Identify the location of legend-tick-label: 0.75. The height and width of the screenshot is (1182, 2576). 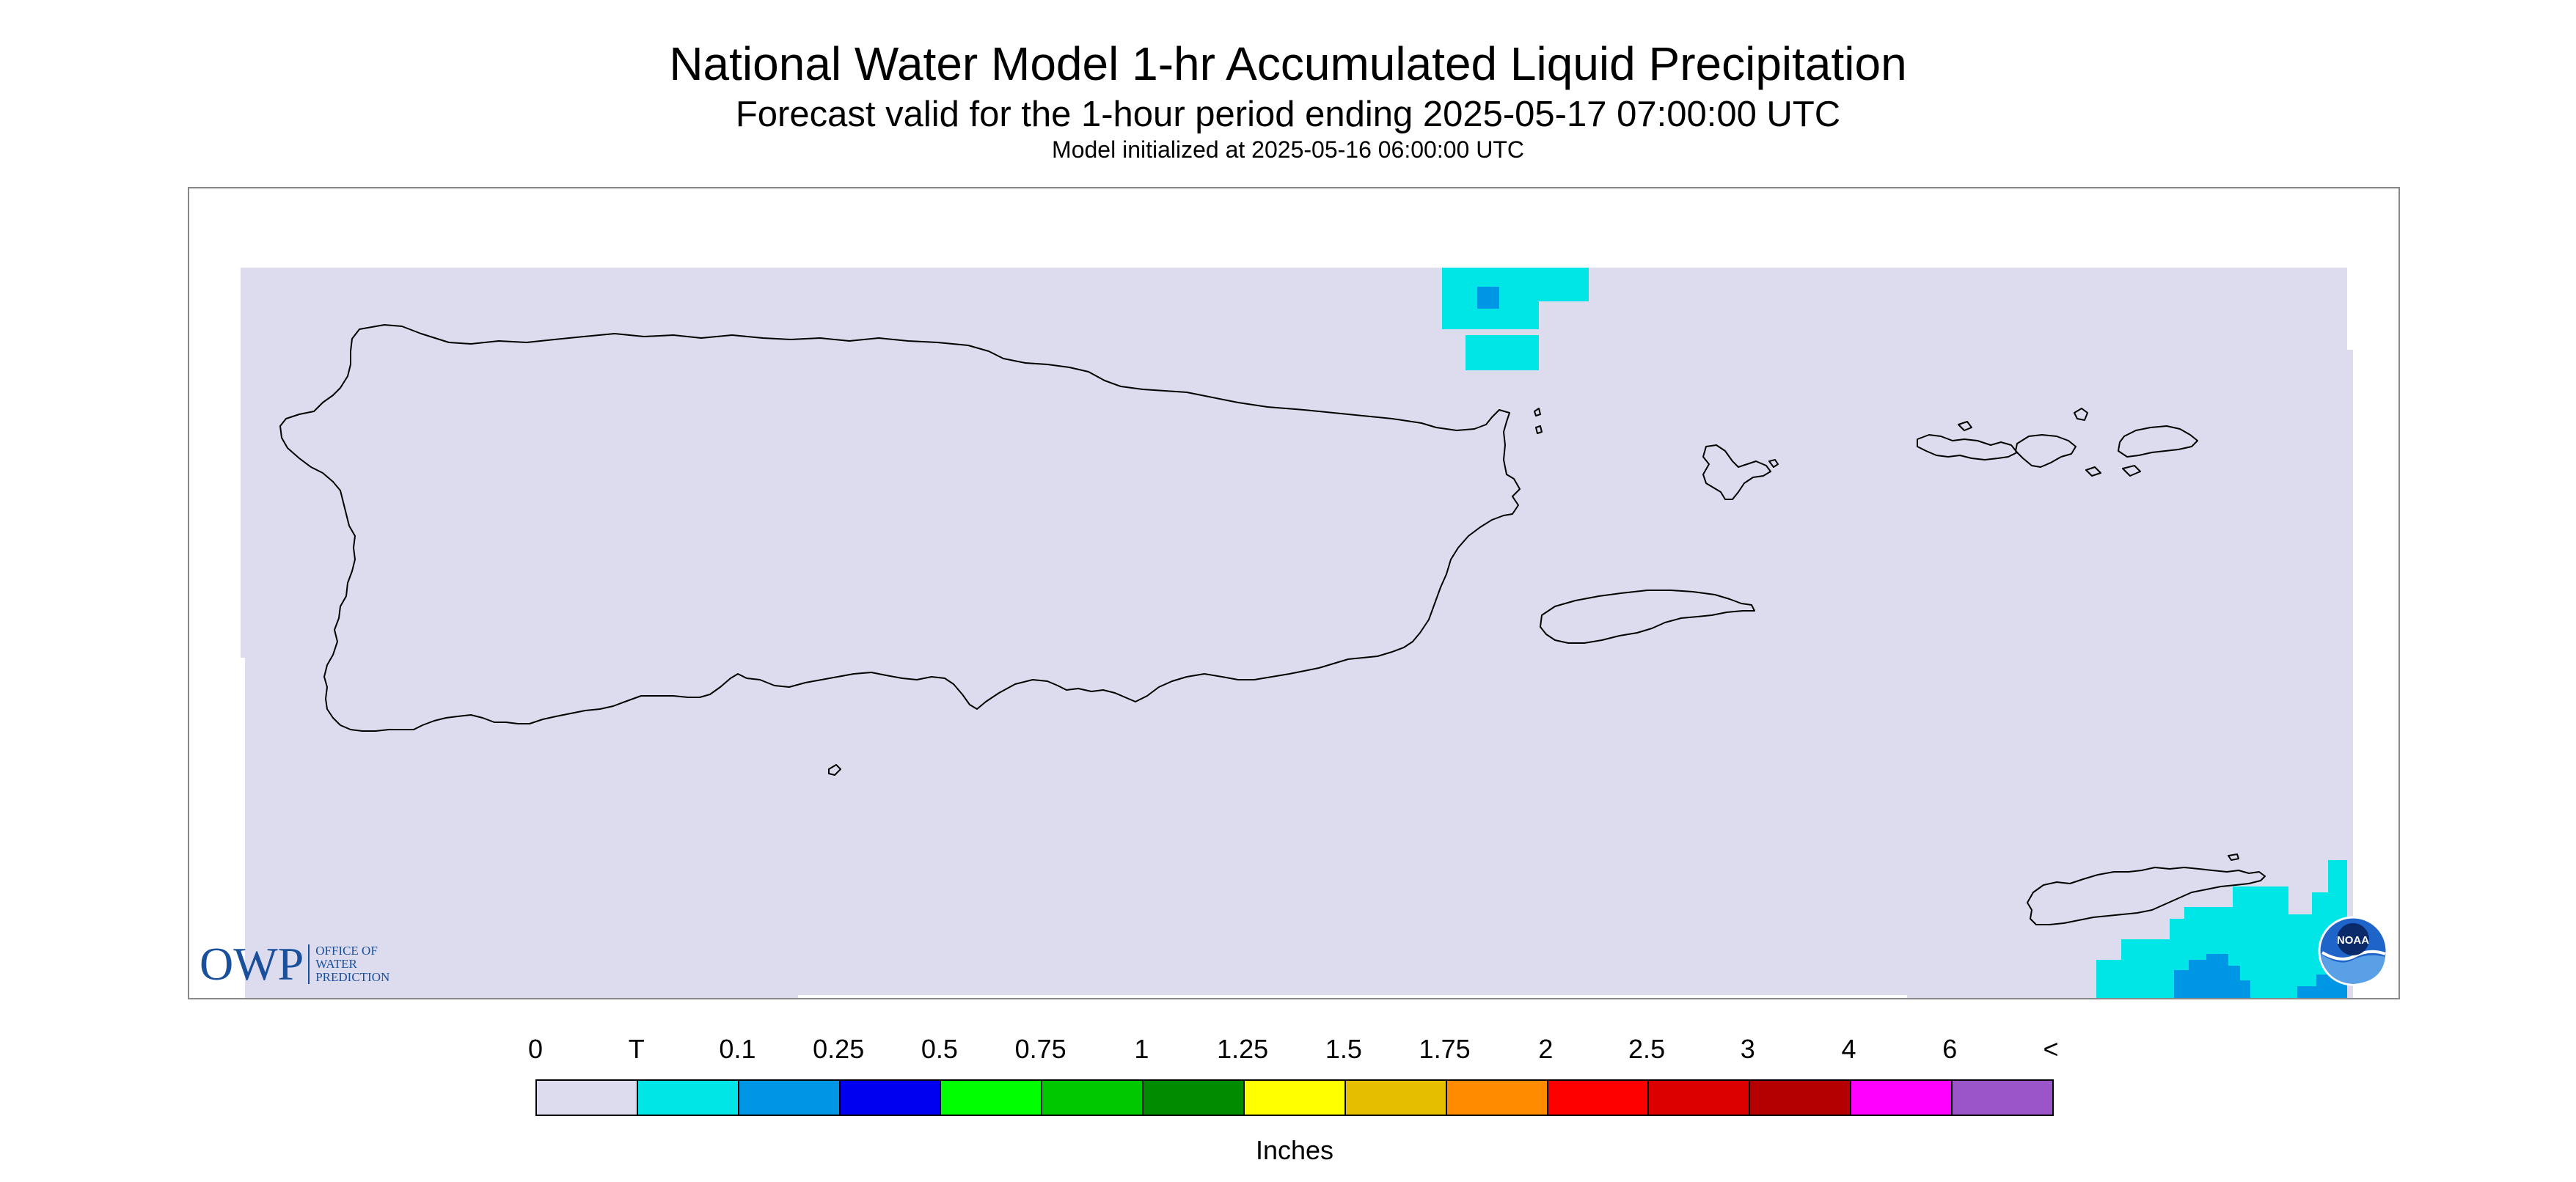
(1040, 1049).